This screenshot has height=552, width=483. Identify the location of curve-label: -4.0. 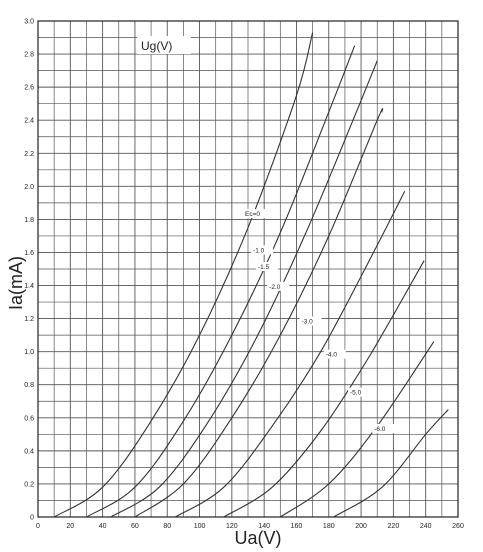
(332, 355).